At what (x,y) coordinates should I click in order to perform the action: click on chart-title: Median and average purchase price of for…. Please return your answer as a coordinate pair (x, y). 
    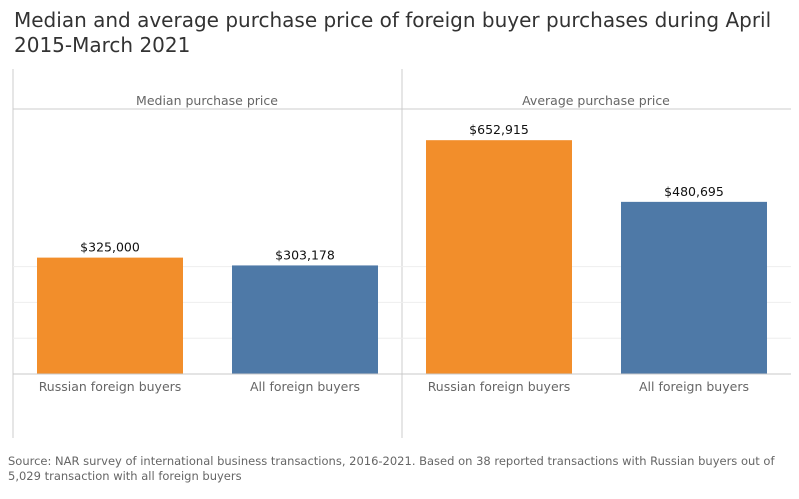
    Looking at the image, I should click on (393, 32).